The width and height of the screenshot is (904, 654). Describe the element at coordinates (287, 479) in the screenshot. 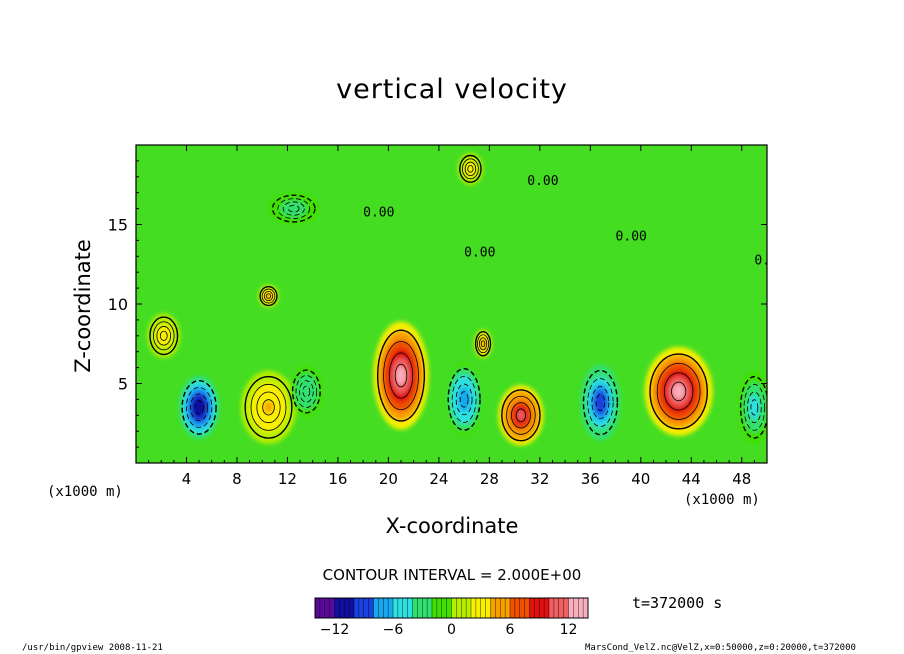

I see `x-tick-label-12: 12` at that location.